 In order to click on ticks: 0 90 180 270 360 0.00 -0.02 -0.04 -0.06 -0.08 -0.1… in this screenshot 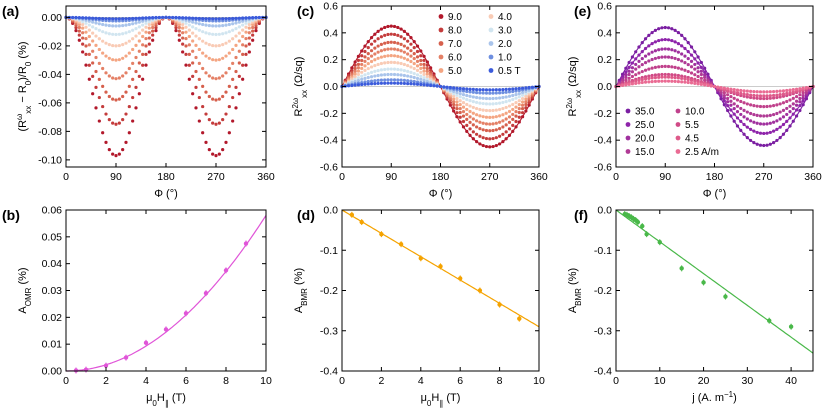, I will do `click(156, 94)`.